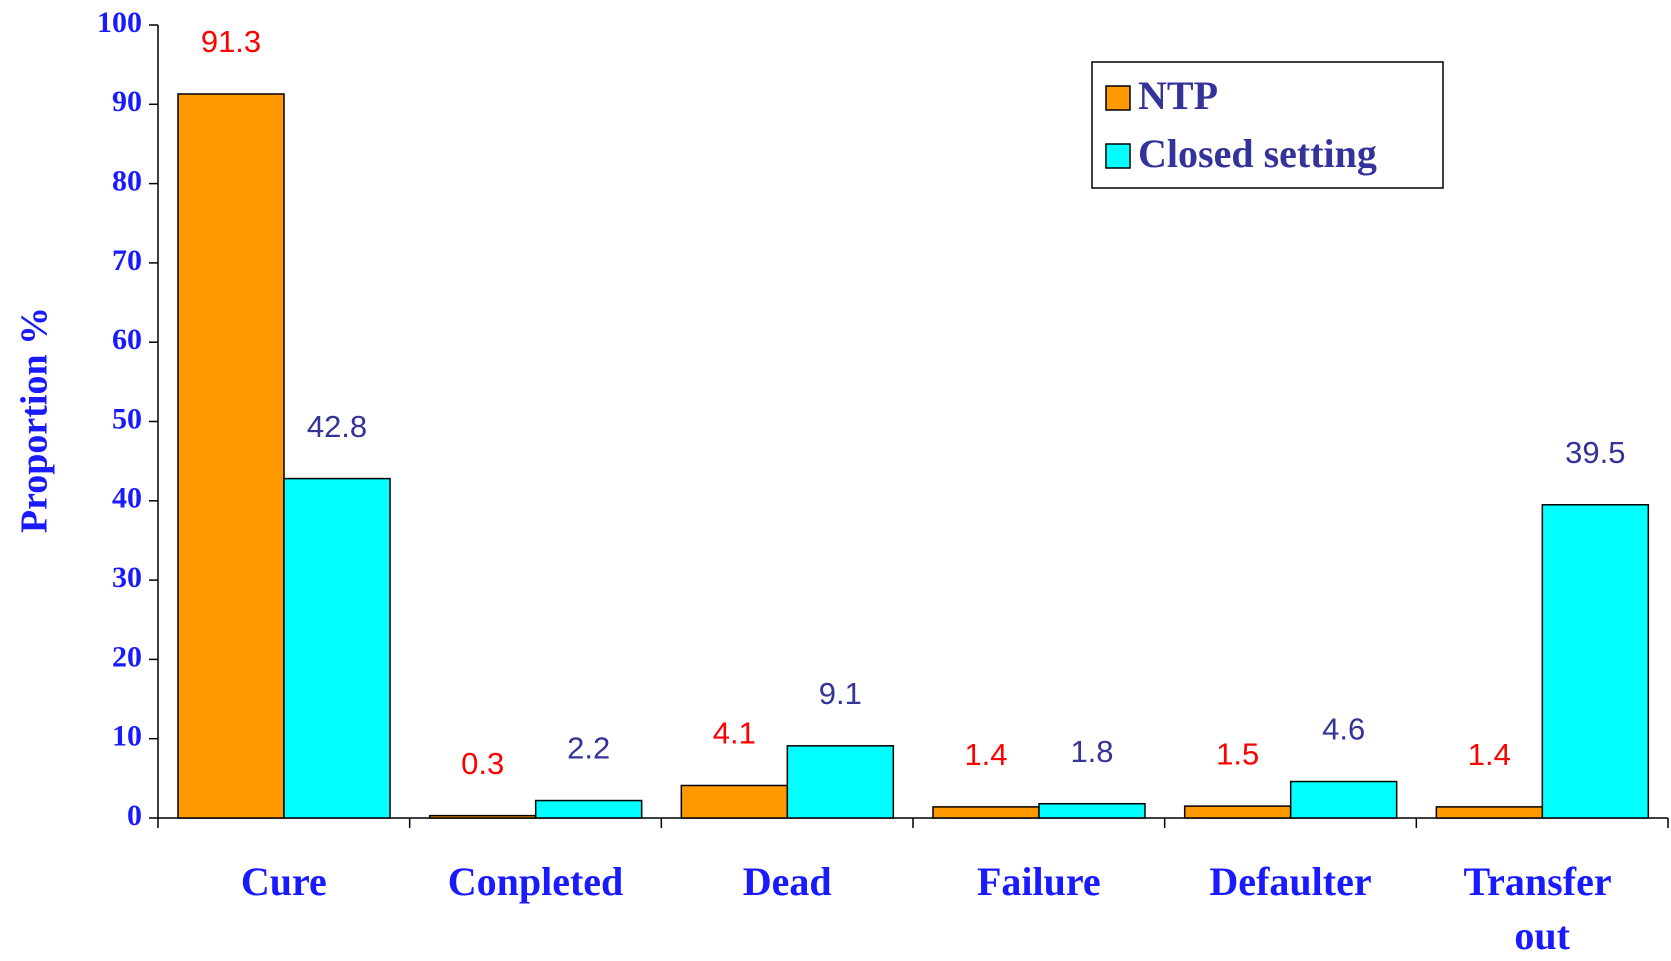 This screenshot has width=1671, height=961. I want to click on value-label: 0.3, so click(482, 763).